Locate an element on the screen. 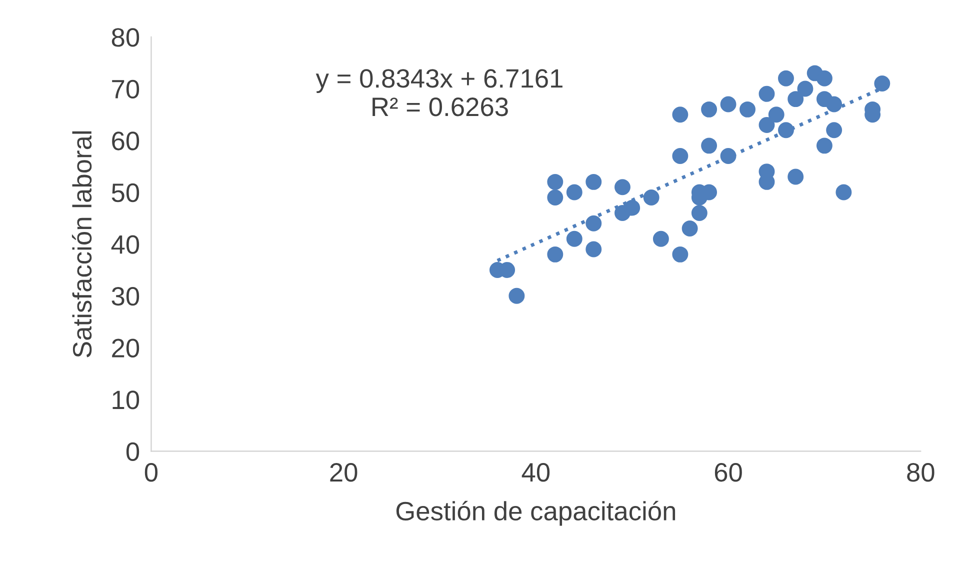  x-tick-label: 20 is located at coordinates (344, 472).